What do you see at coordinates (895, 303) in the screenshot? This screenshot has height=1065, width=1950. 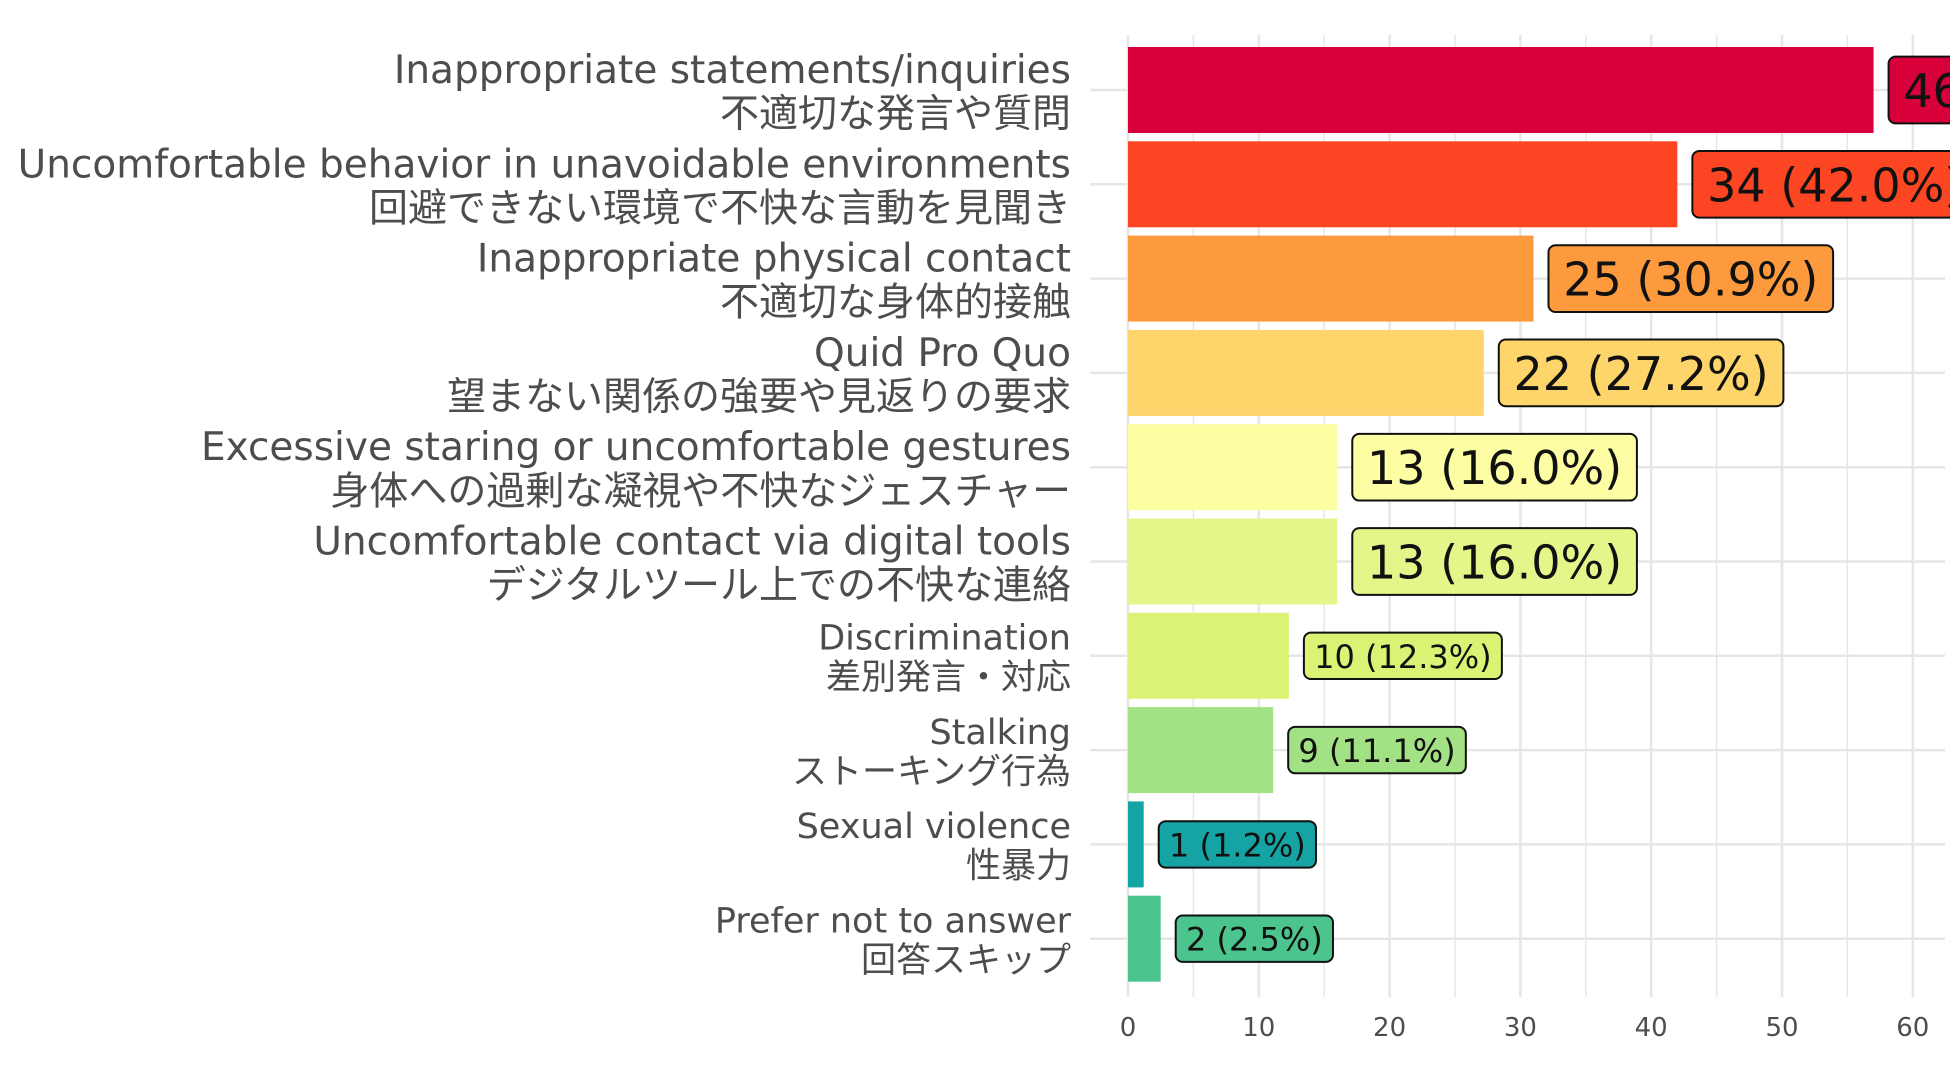 I see `category-label-ja: 不適切な身体的接触` at bounding box center [895, 303].